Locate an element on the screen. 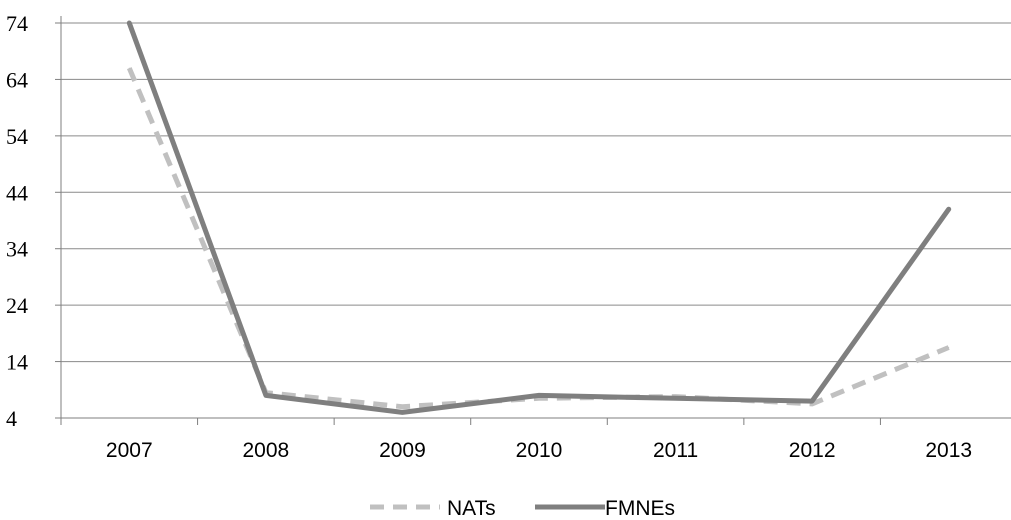 The image size is (1011, 520). x-tick-label: 2007 is located at coordinates (129, 450).